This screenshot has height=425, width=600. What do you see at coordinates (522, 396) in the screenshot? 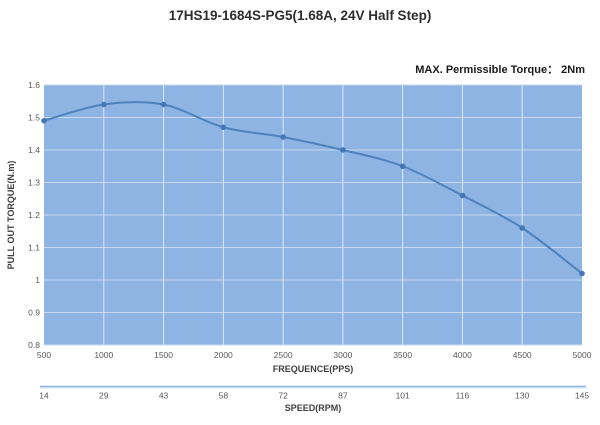
I see `speed-tick-label: 130` at bounding box center [522, 396].